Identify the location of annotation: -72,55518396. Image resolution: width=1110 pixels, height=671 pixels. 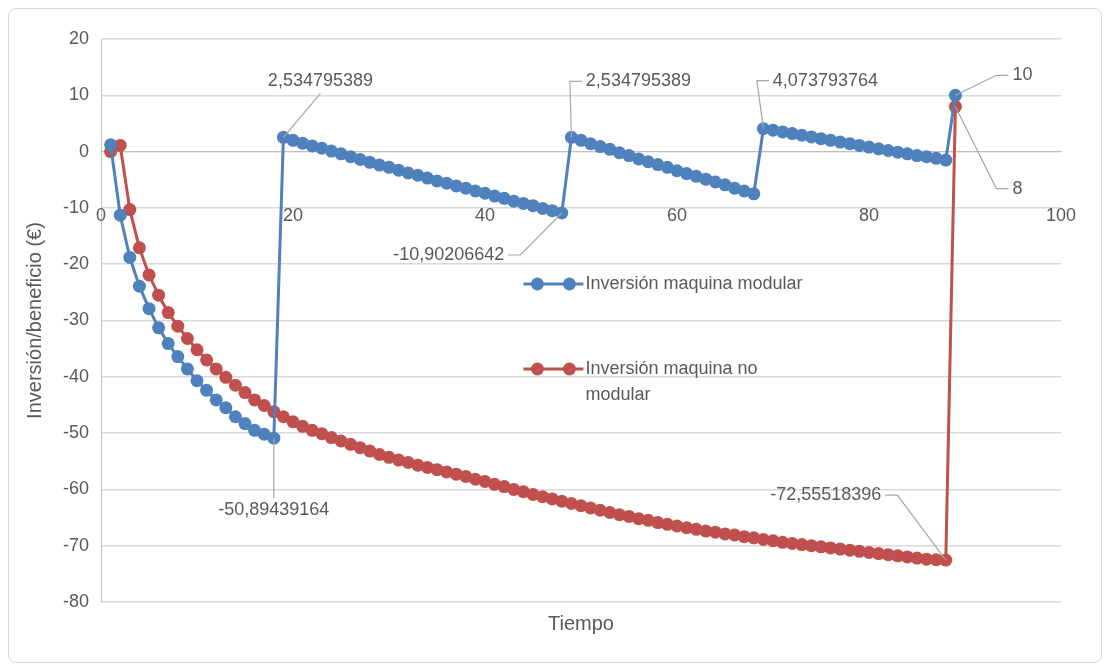
(826, 494).